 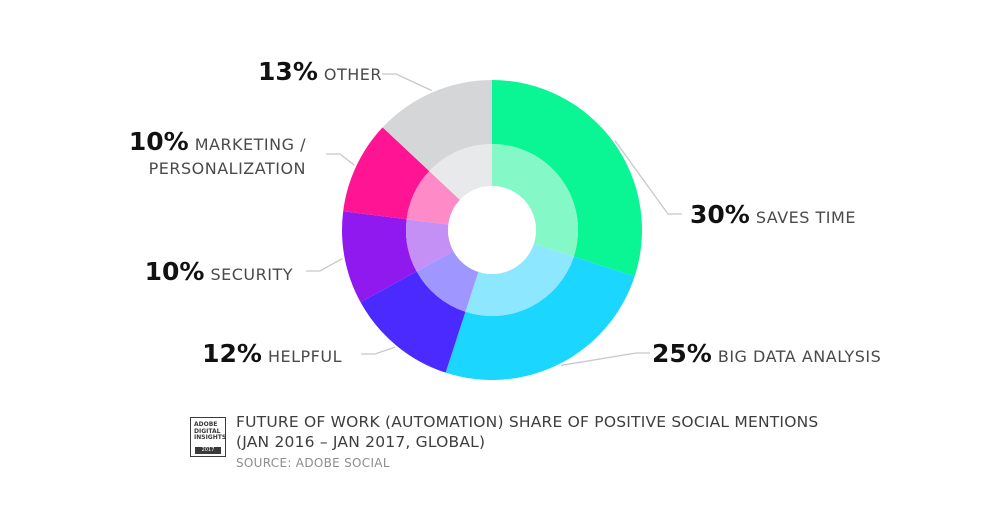 What do you see at coordinates (227, 168) in the screenshot?
I see `slice-category-4-line2: PERSONALIZATION` at bounding box center [227, 168].